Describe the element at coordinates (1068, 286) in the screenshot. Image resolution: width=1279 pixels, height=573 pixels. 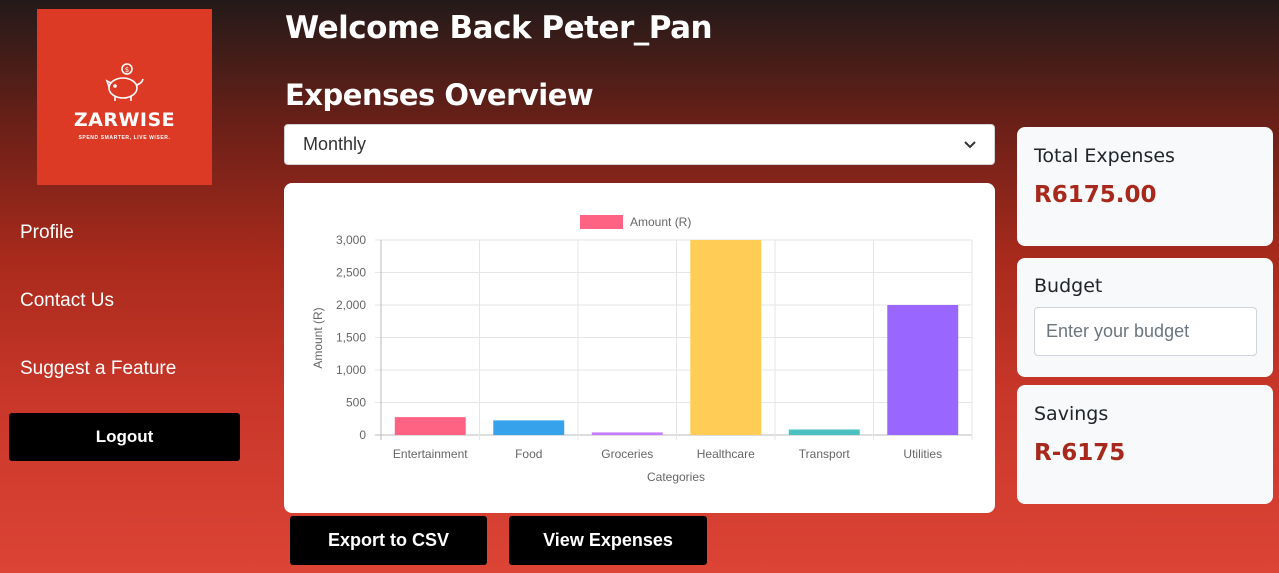
I see `budget-title: Budget` at that location.